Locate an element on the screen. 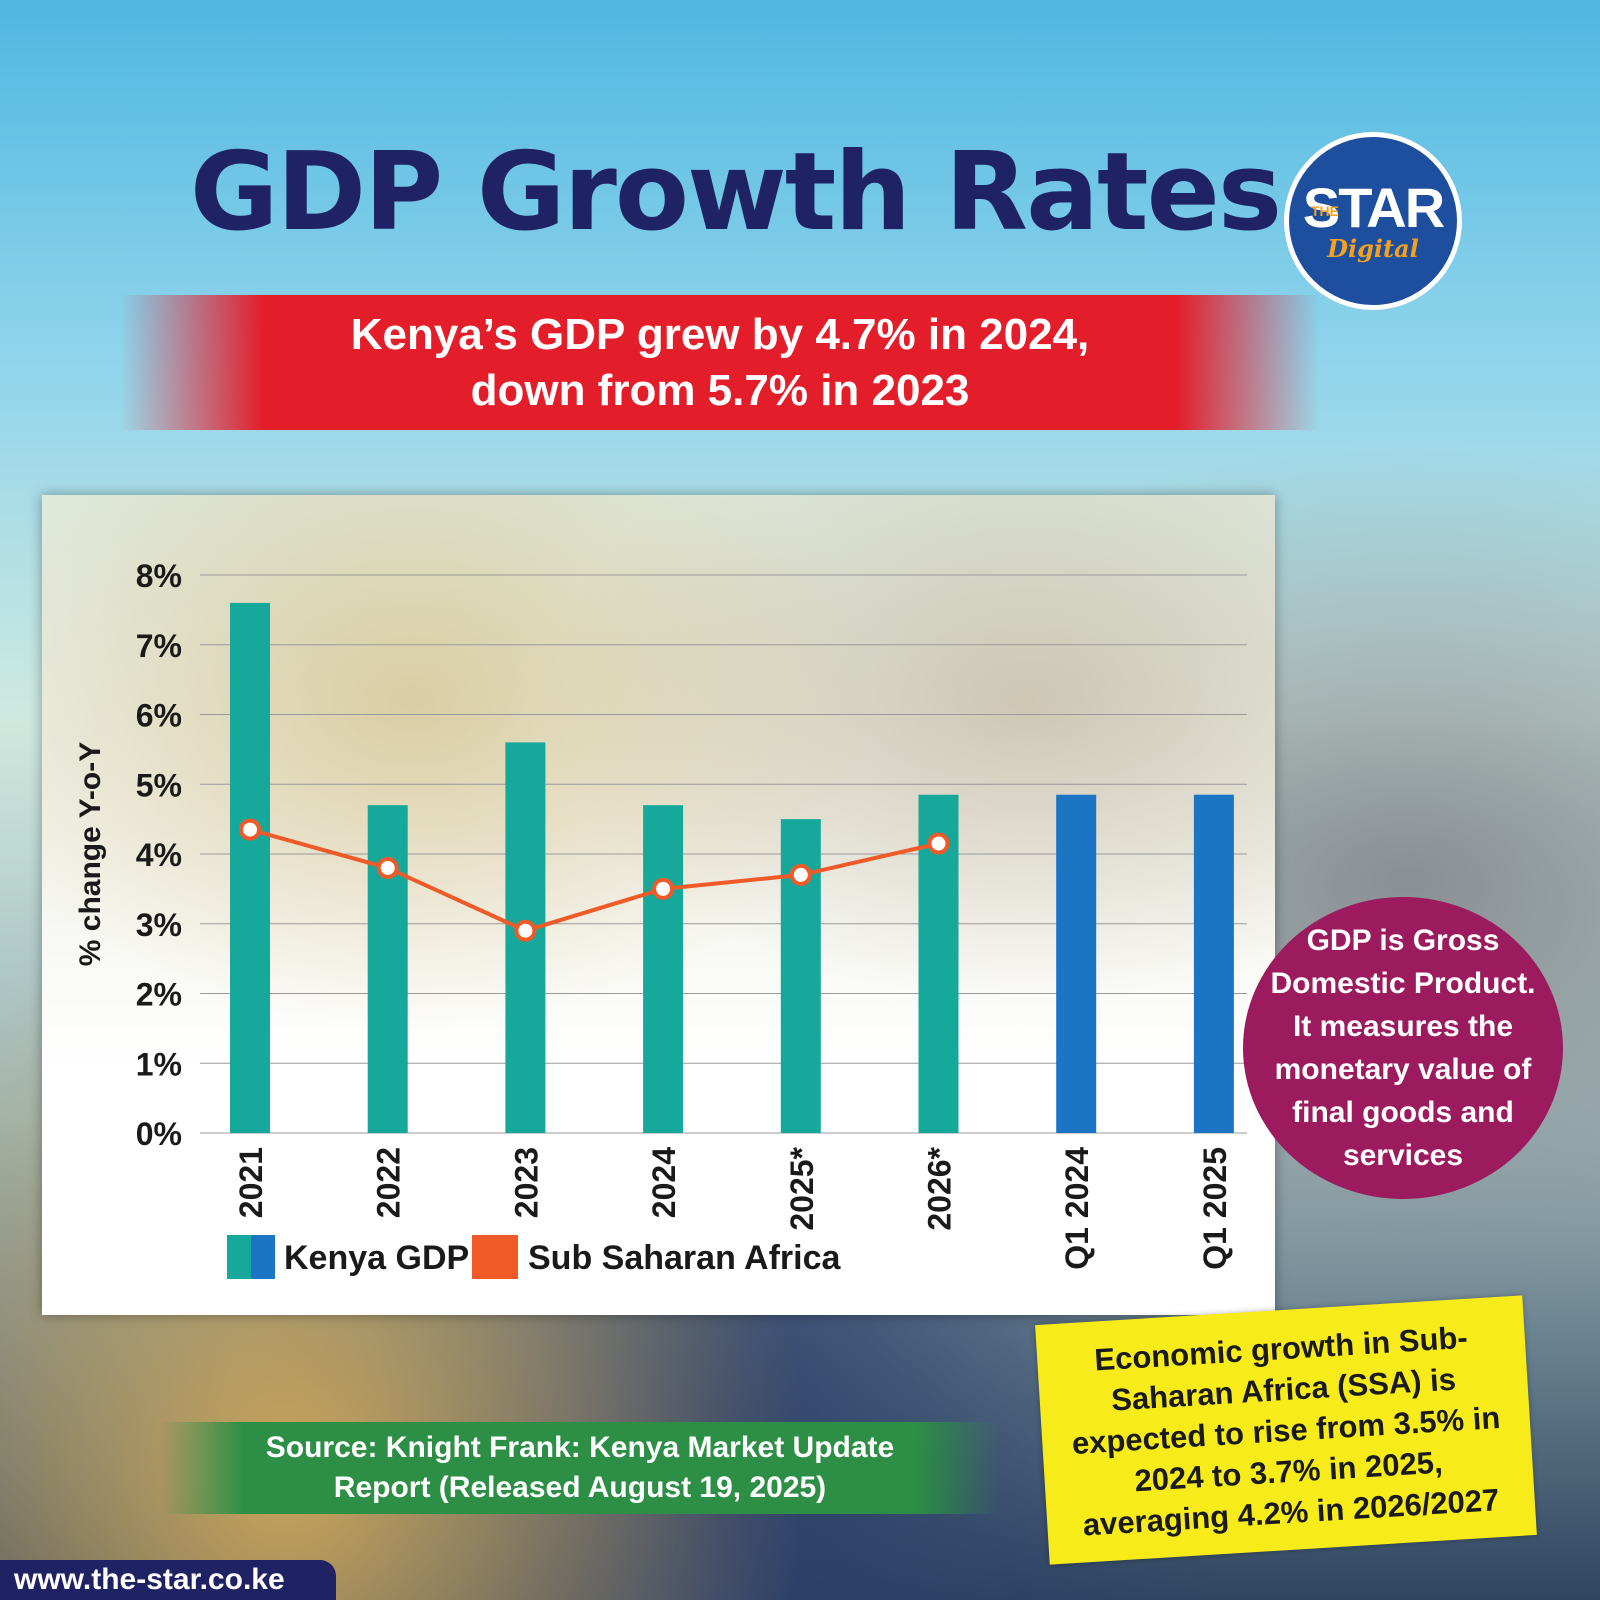  y-tick-label: 0% is located at coordinates (159, 1134).